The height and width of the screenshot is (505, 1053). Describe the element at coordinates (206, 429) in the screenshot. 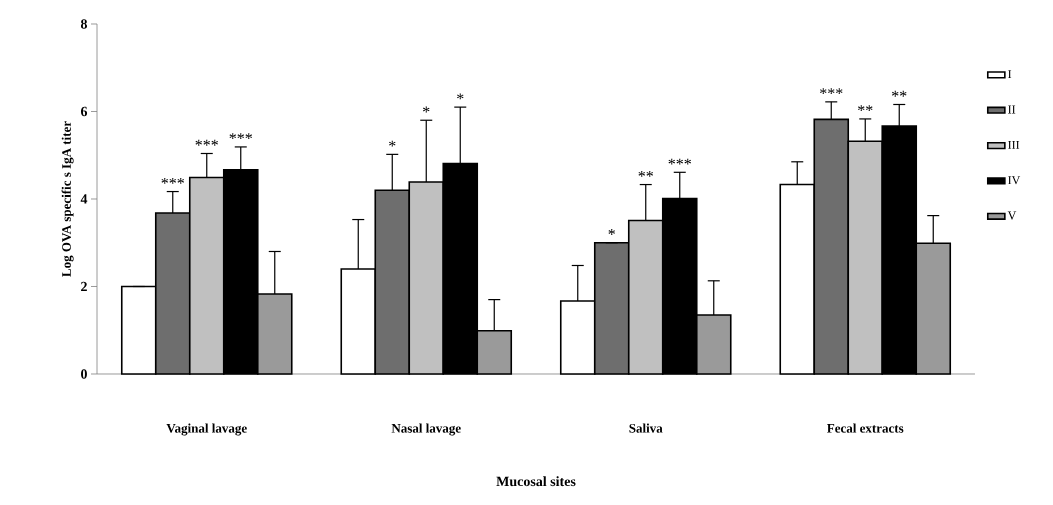

I see `x-tick-label: Vaginal lavage` at that location.